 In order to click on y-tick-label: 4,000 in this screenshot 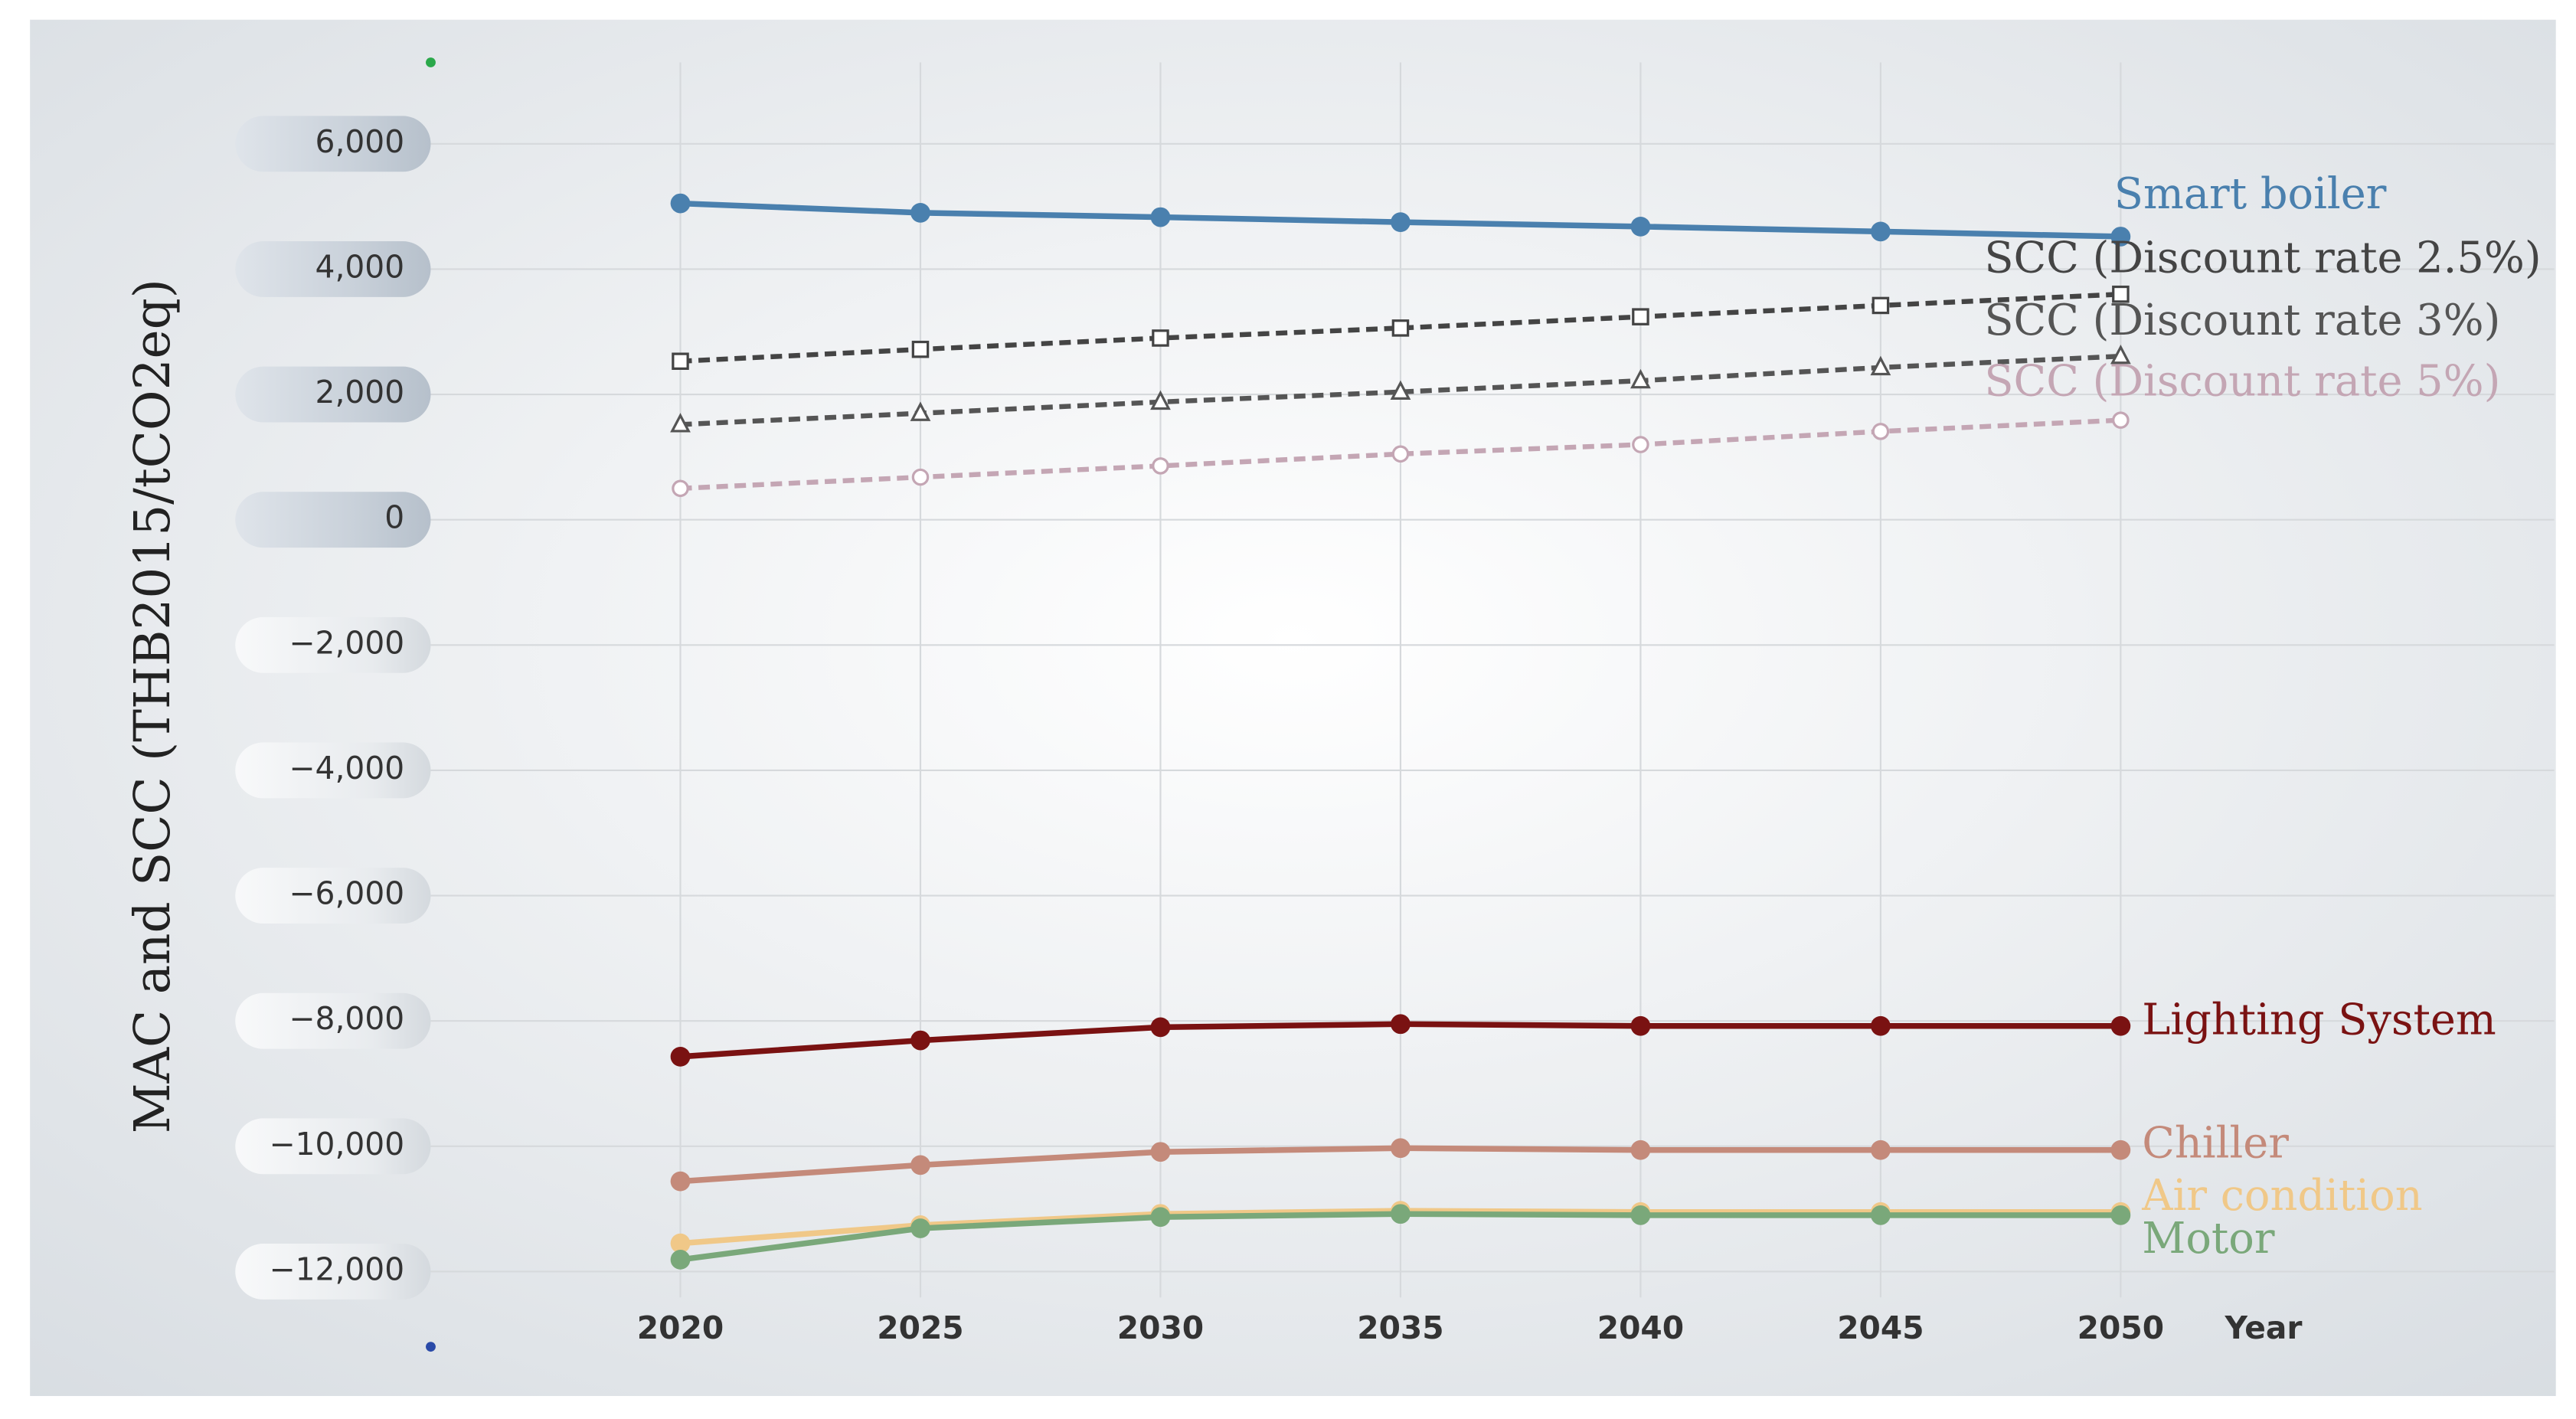, I will do `click(360, 267)`.